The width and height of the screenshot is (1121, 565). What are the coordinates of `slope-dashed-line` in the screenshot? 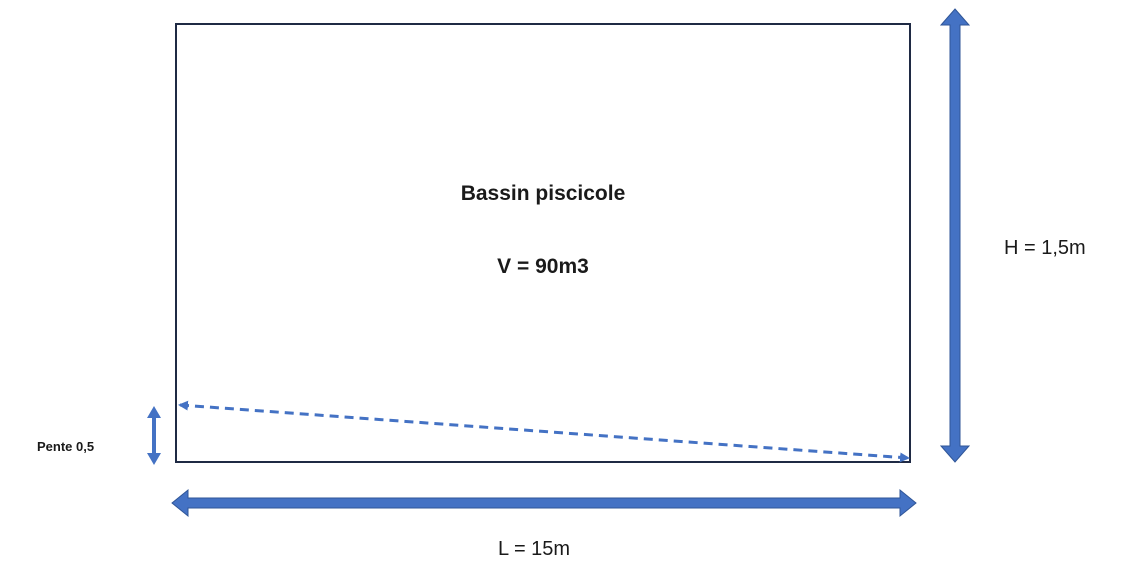 It's located at (544, 431).